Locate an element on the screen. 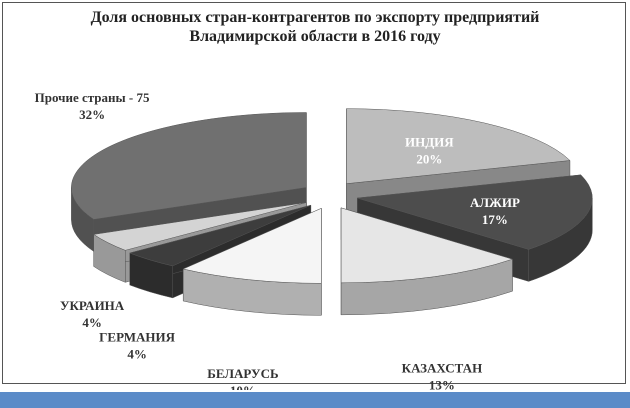  slice-label: БЕЛАРУСЬ is located at coordinates (242, 373).